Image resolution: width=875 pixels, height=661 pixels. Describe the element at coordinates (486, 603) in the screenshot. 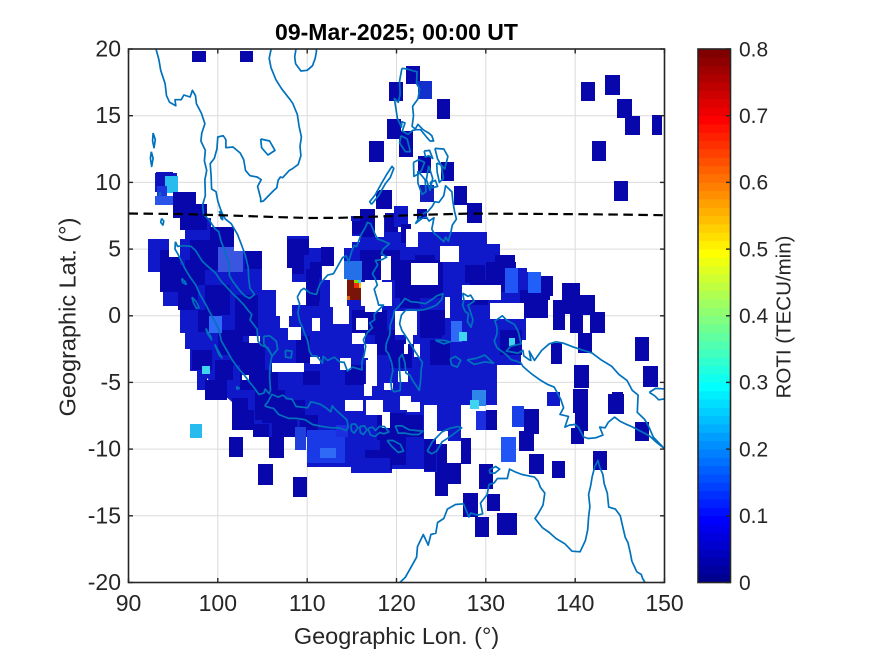

I see `svg-text: 130` at that location.